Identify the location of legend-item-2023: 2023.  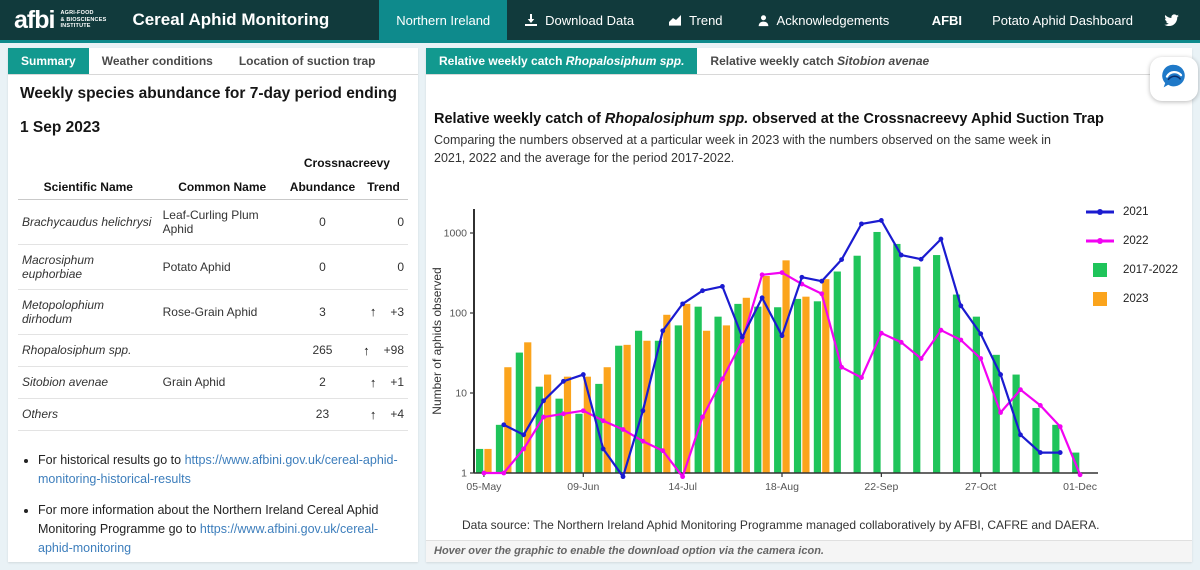
(1131, 299).